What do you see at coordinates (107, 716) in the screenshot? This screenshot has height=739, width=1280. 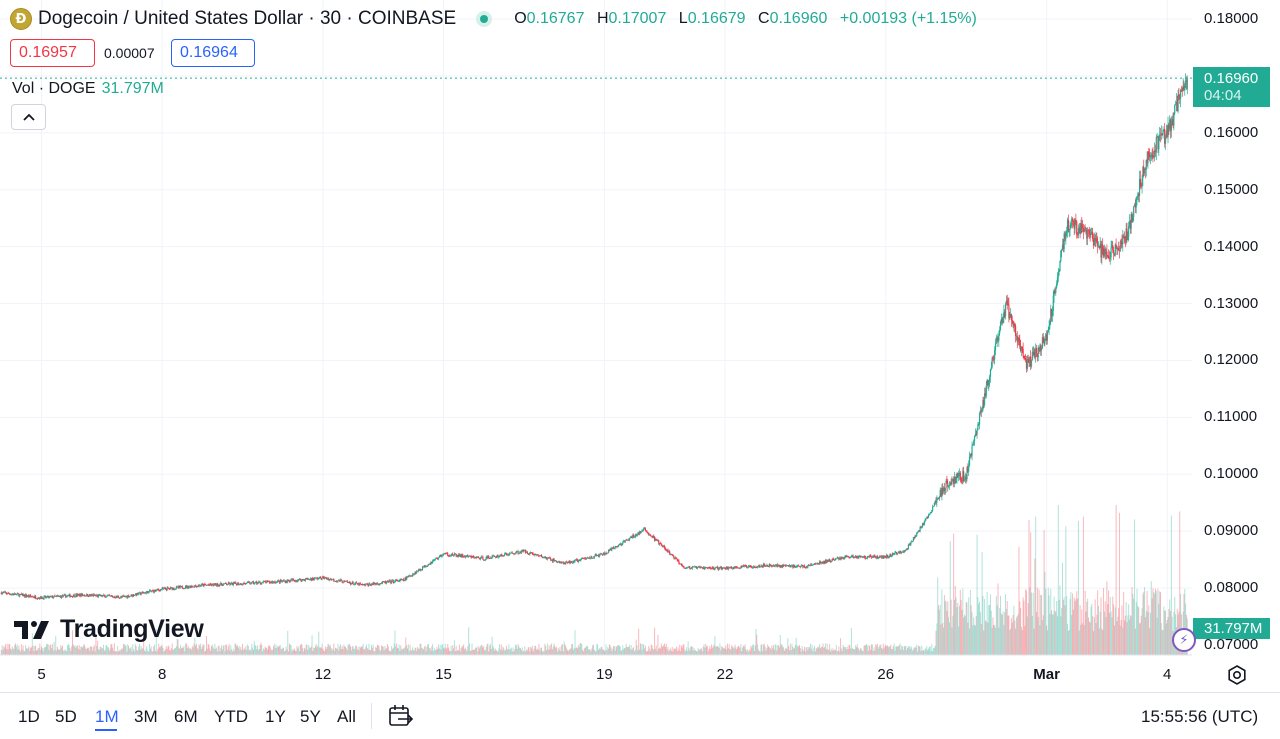 I see `range-1m-button: 1M` at bounding box center [107, 716].